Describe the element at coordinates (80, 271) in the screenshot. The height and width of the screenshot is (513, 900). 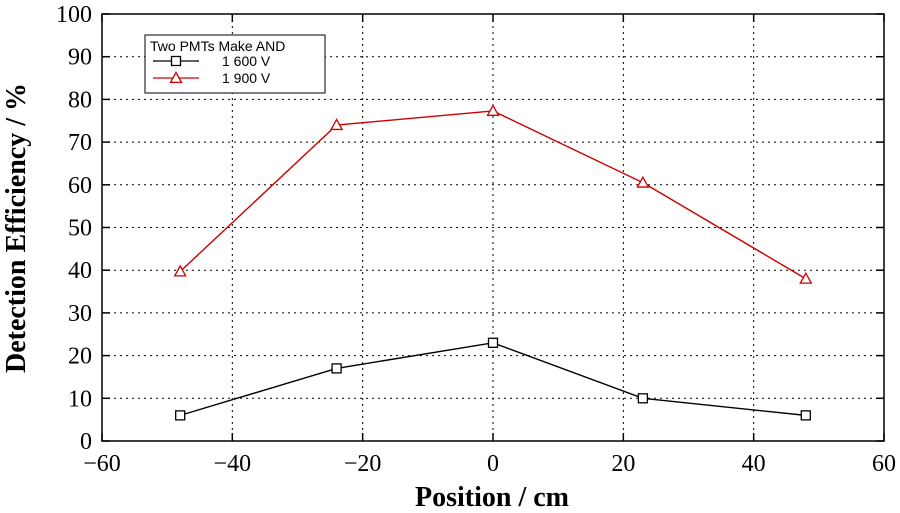
I see `y-tick-label: 40` at that location.